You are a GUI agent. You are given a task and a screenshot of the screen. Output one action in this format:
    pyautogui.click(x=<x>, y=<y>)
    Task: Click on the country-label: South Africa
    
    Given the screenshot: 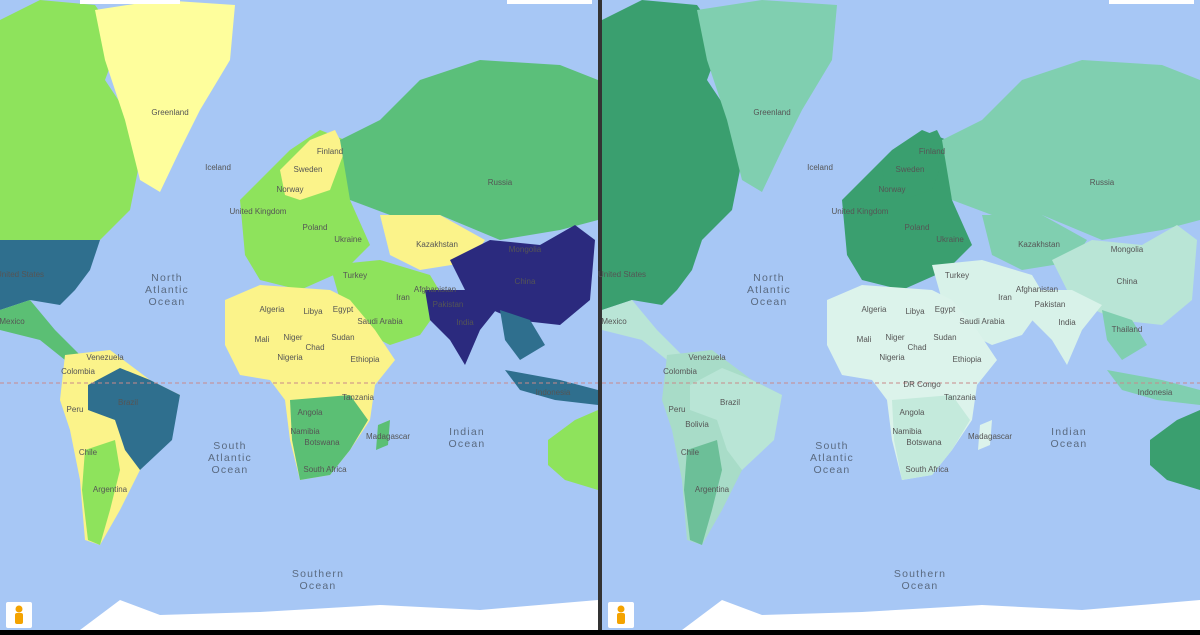 What is the action you would take?
    pyautogui.click(x=927, y=469)
    